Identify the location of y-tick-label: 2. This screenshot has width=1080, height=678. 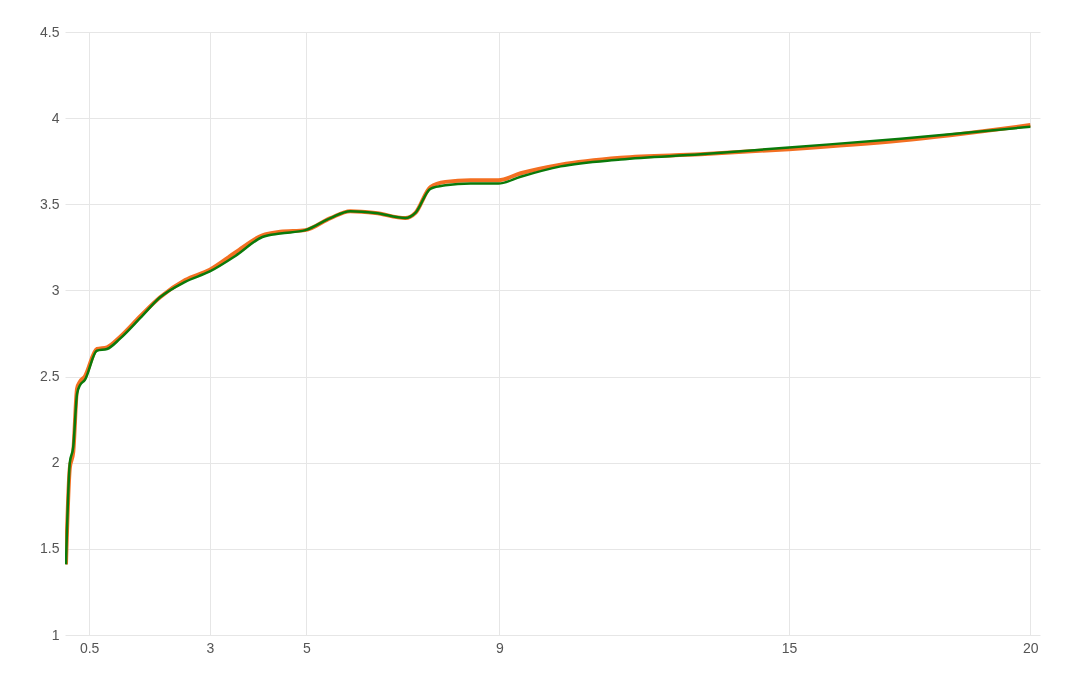
(55, 462).